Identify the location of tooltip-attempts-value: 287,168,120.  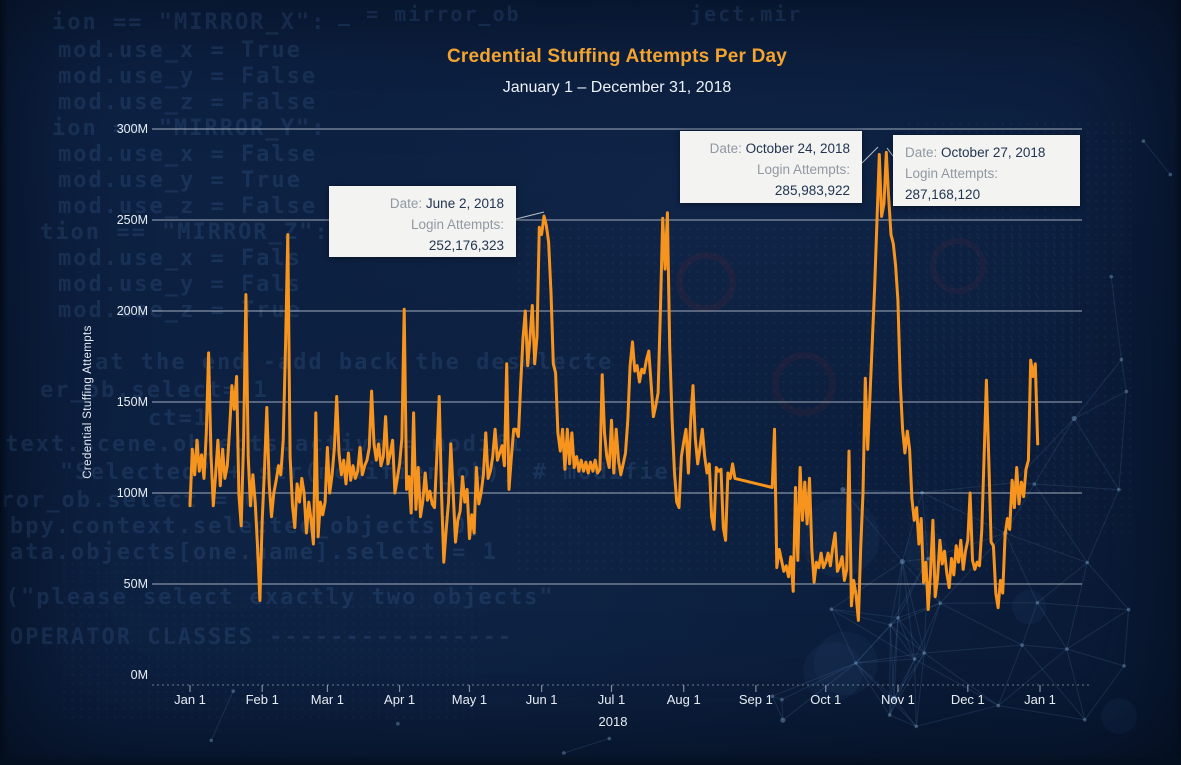
(943, 194).